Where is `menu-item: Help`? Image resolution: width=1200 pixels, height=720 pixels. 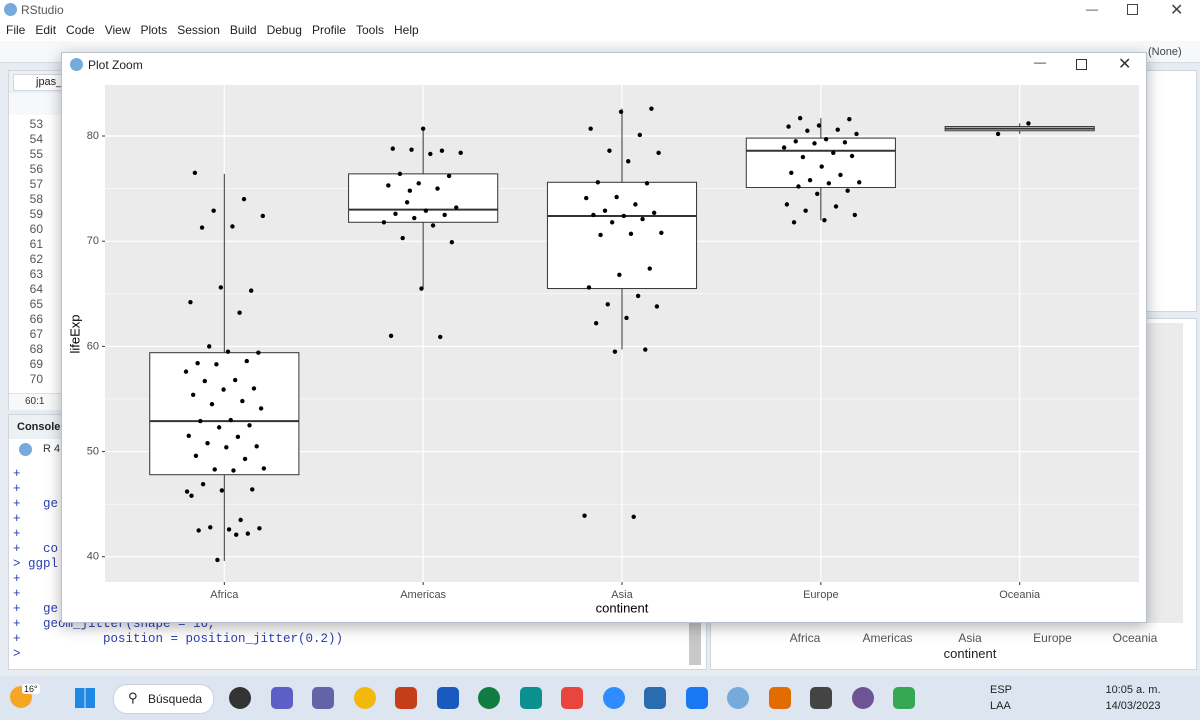 menu-item: Help is located at coordinates (406, 30).